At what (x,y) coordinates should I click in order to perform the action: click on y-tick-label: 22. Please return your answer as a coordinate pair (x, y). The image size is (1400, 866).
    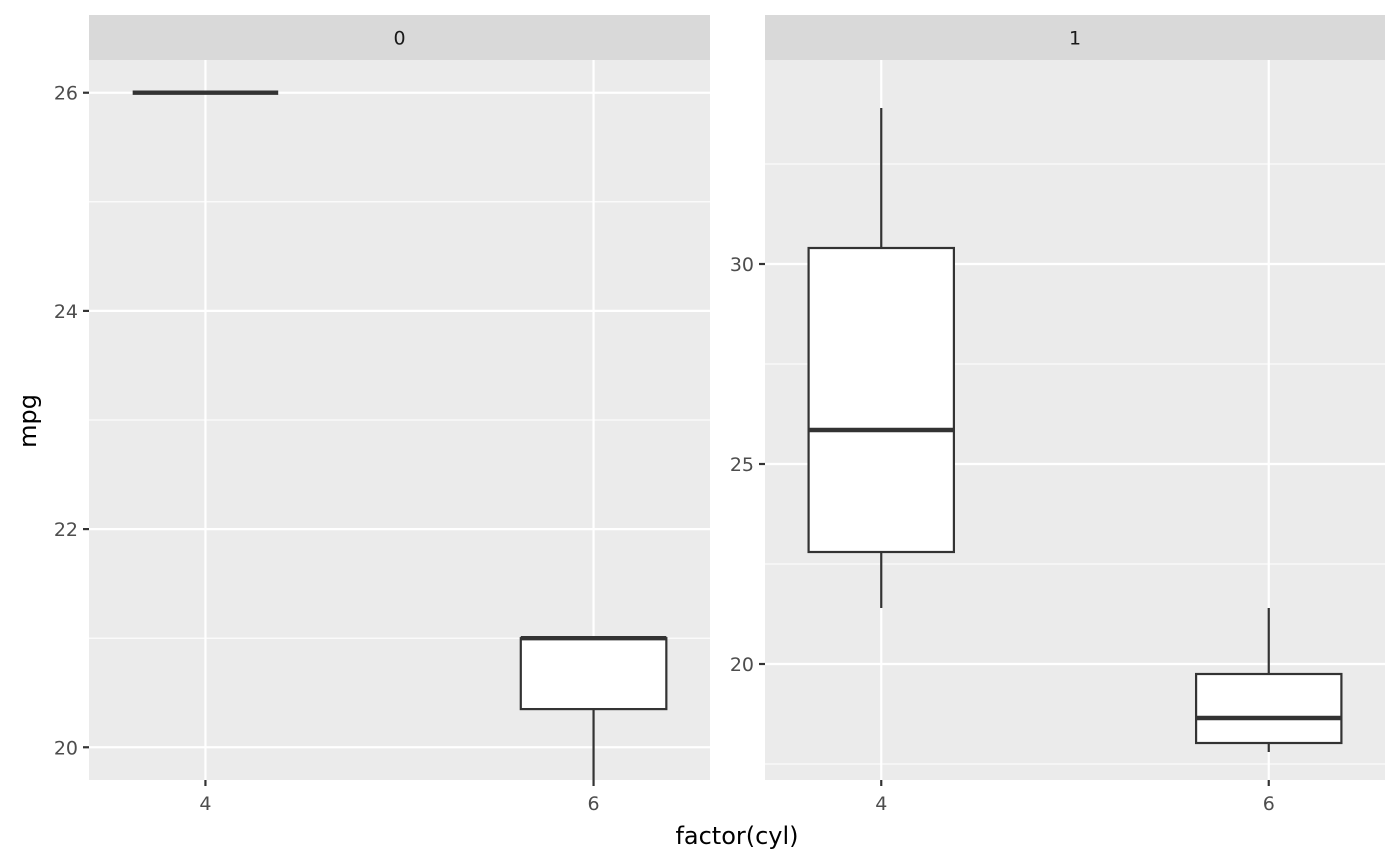
    Looking at the image, I should click on (66, 530).